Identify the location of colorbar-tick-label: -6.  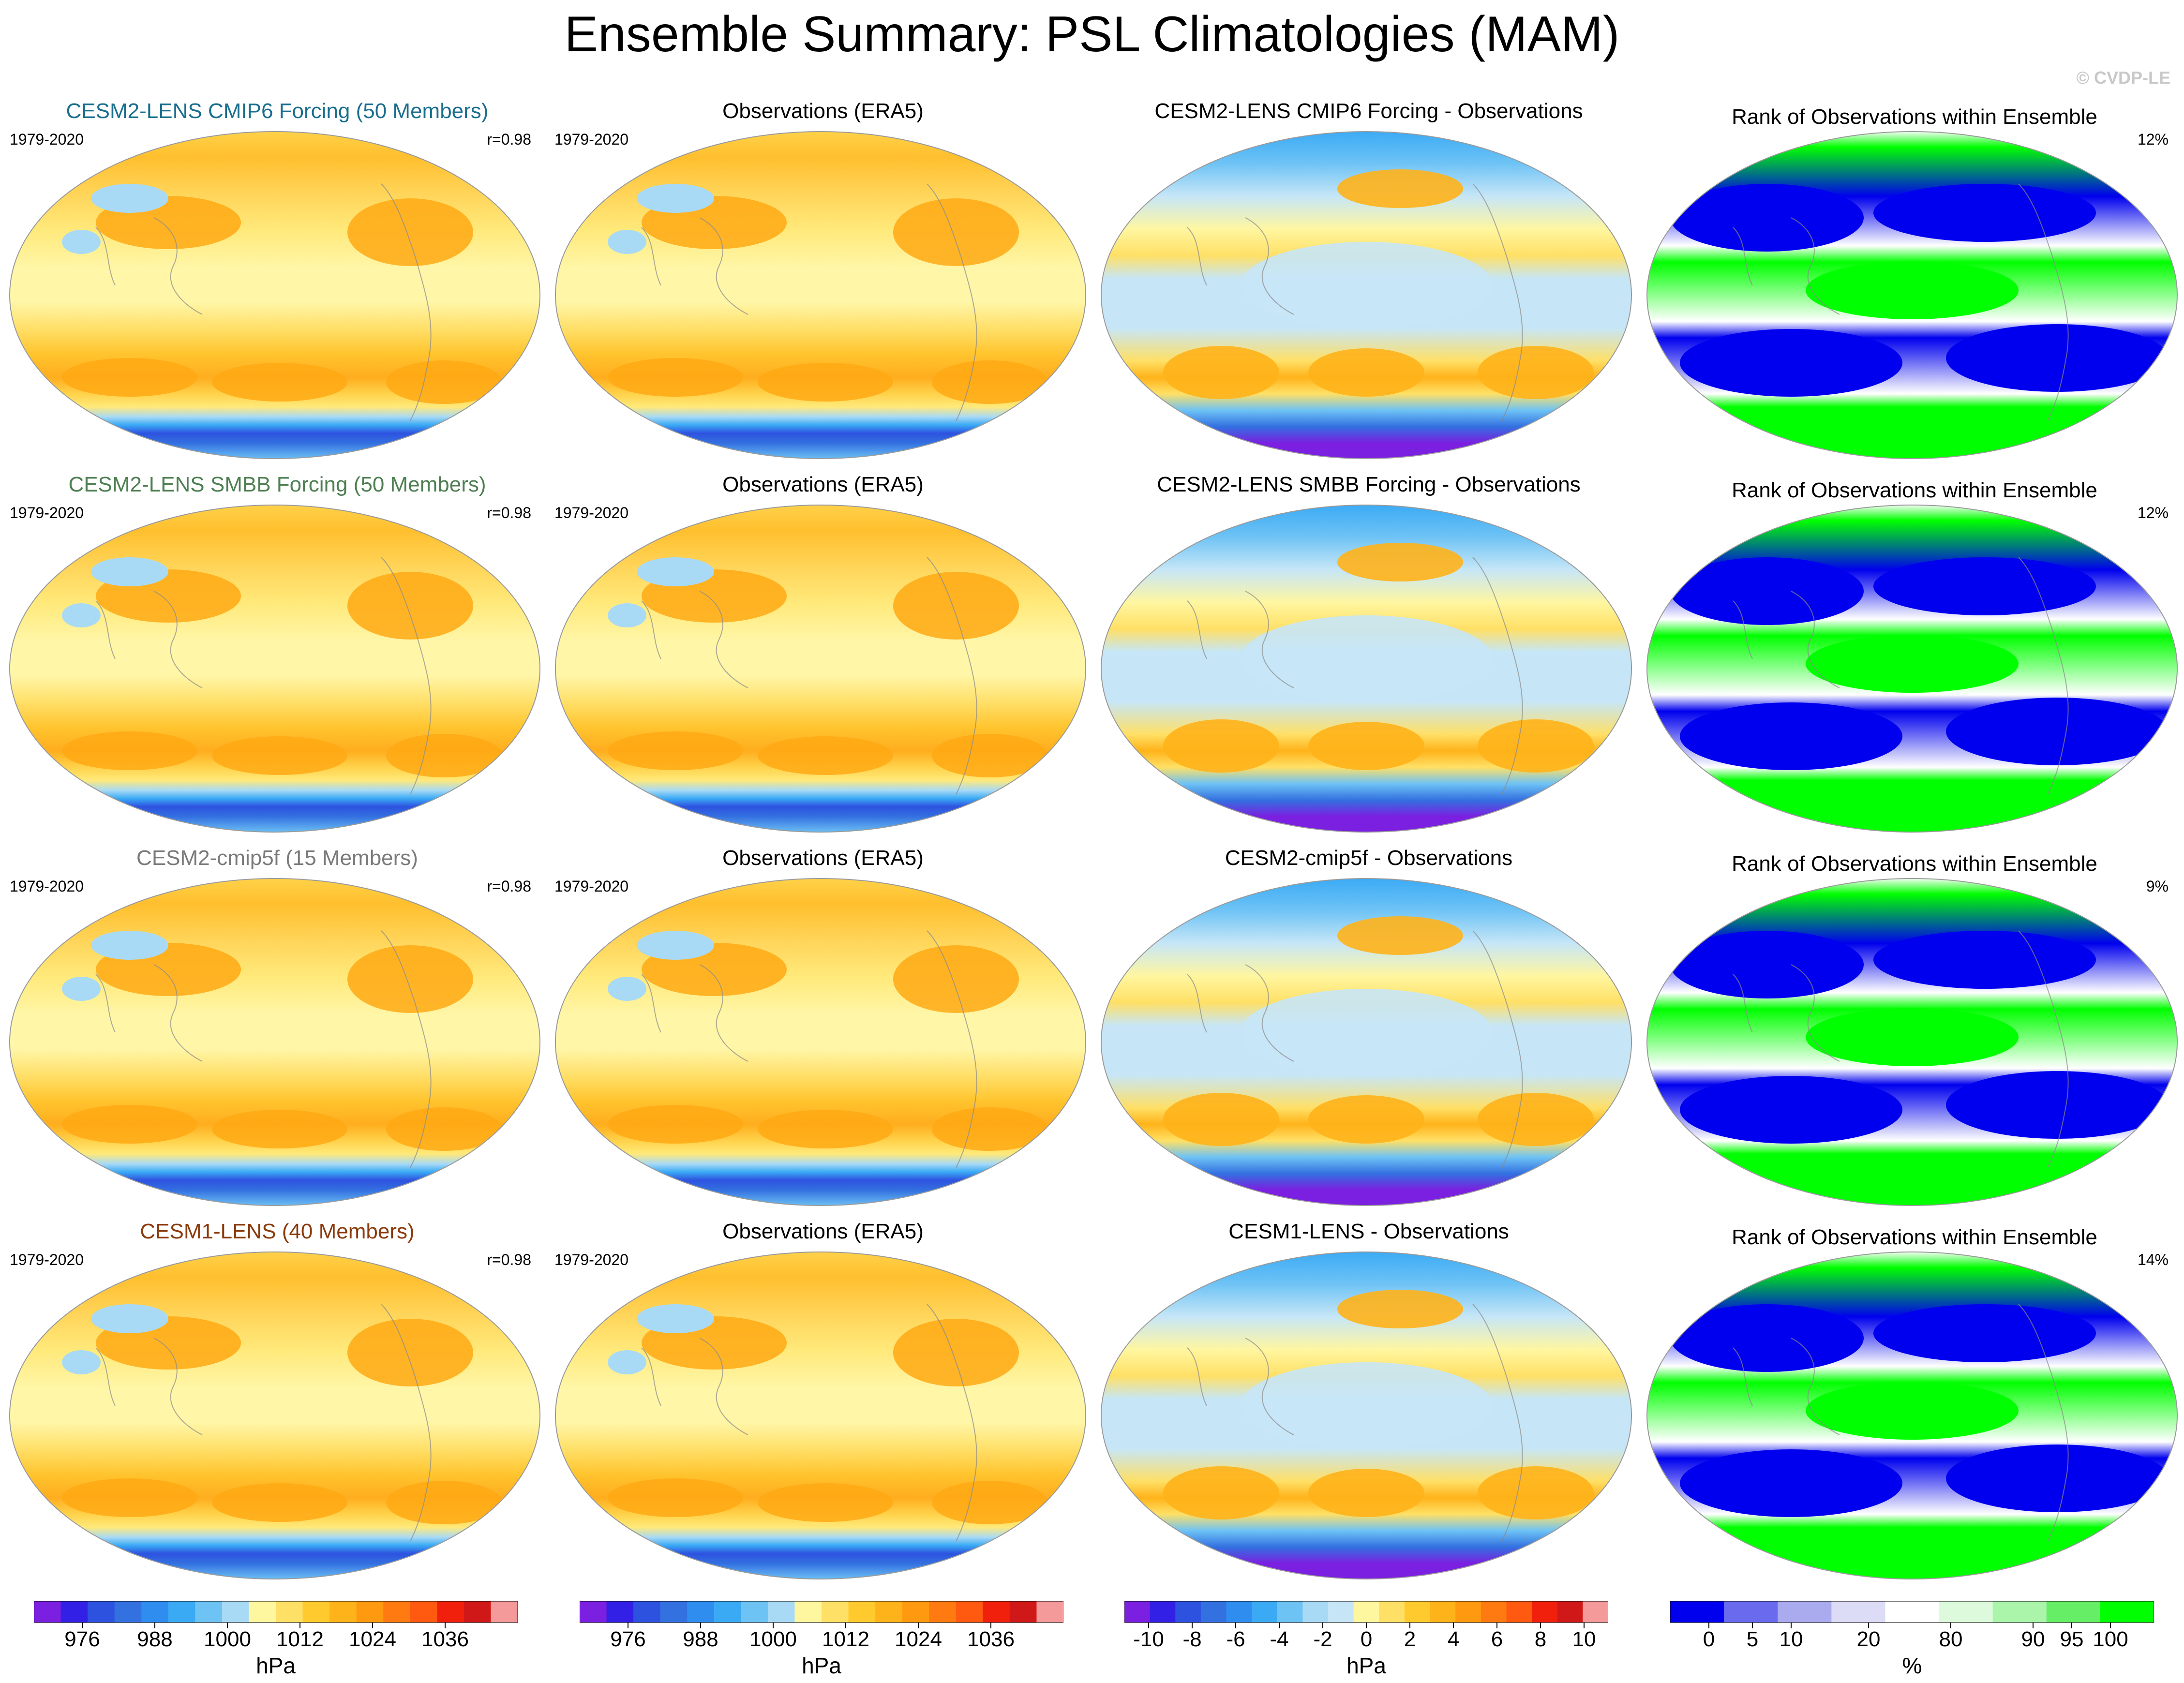
(1236, 1639).